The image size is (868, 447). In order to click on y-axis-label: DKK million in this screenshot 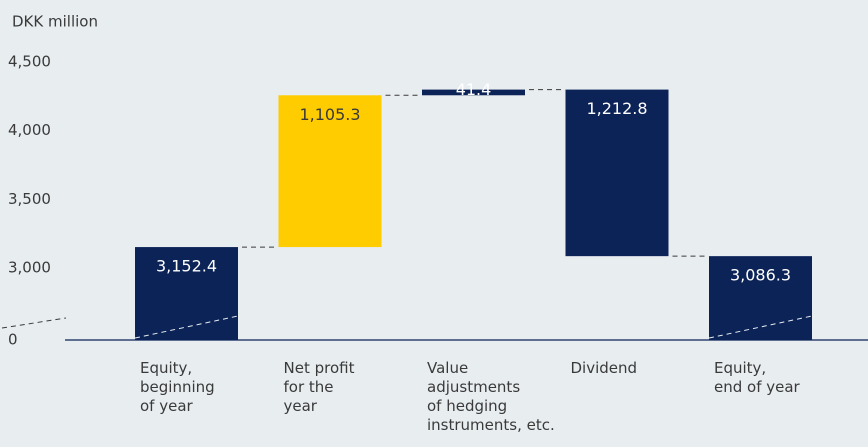, I will do `click(55, 22)`.